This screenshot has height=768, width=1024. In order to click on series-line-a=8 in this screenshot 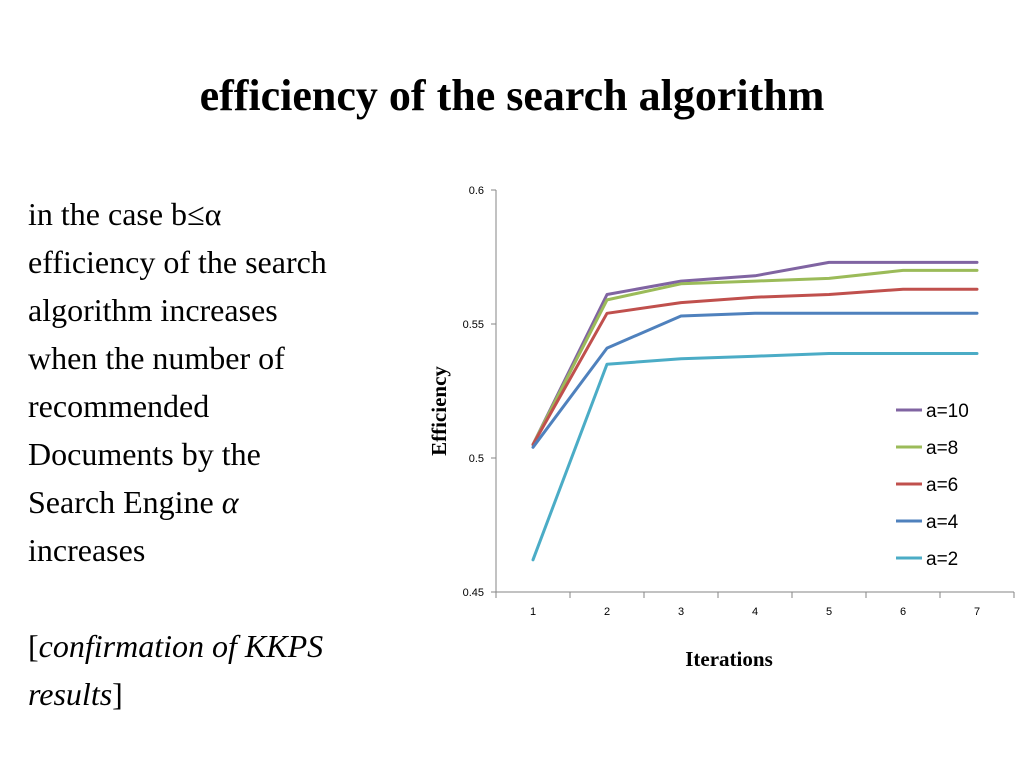, I will do `click(755, 357)`.